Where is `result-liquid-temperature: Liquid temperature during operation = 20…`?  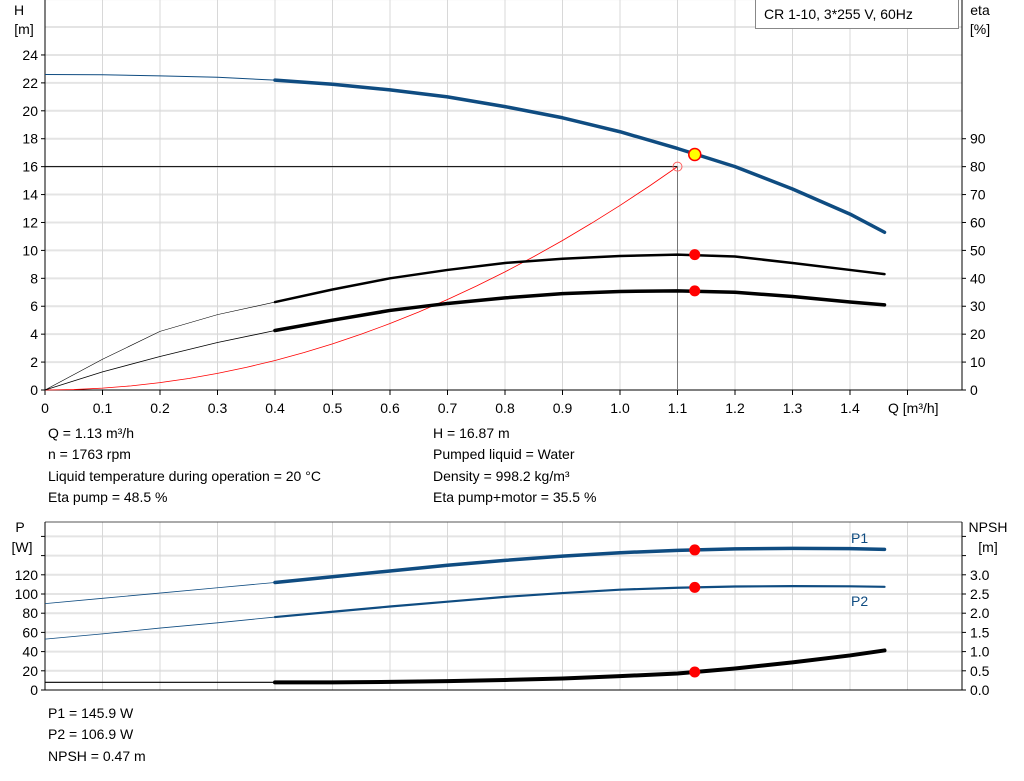
result-liquid-temperature: Liquid temperature during operation = 20… is located at coordinates (184, 476).